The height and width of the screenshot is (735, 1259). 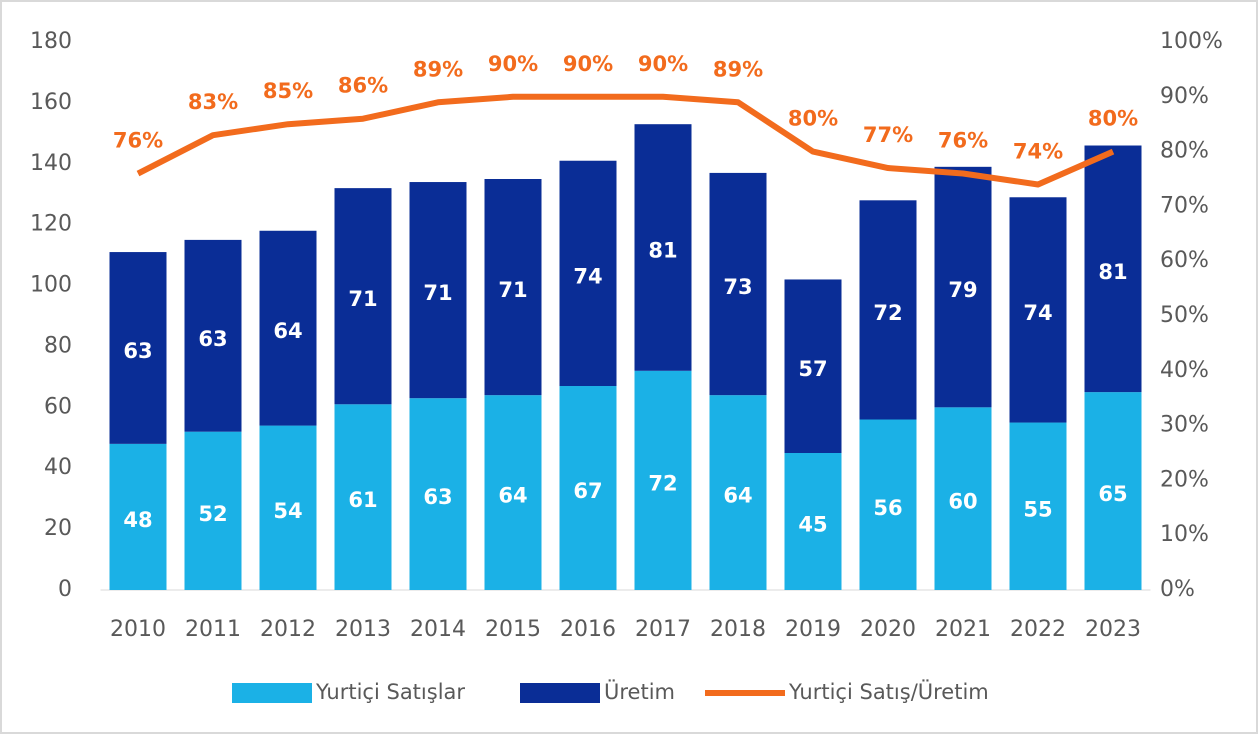 I want to click on x-tick-label: 2022, so click(x=1038, y=629).